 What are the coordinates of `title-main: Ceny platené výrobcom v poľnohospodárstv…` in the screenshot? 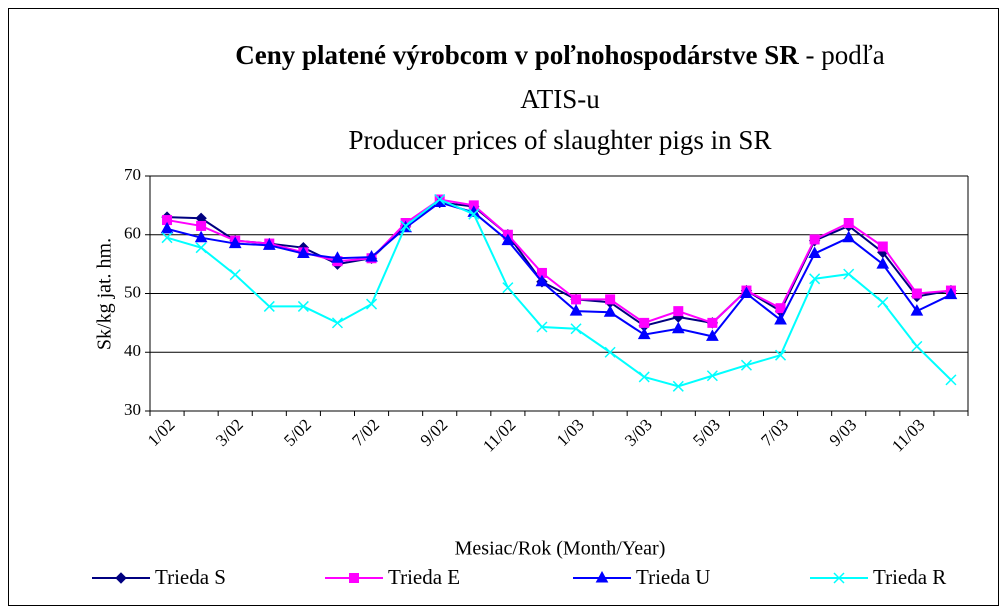 It's located at (517, 55).